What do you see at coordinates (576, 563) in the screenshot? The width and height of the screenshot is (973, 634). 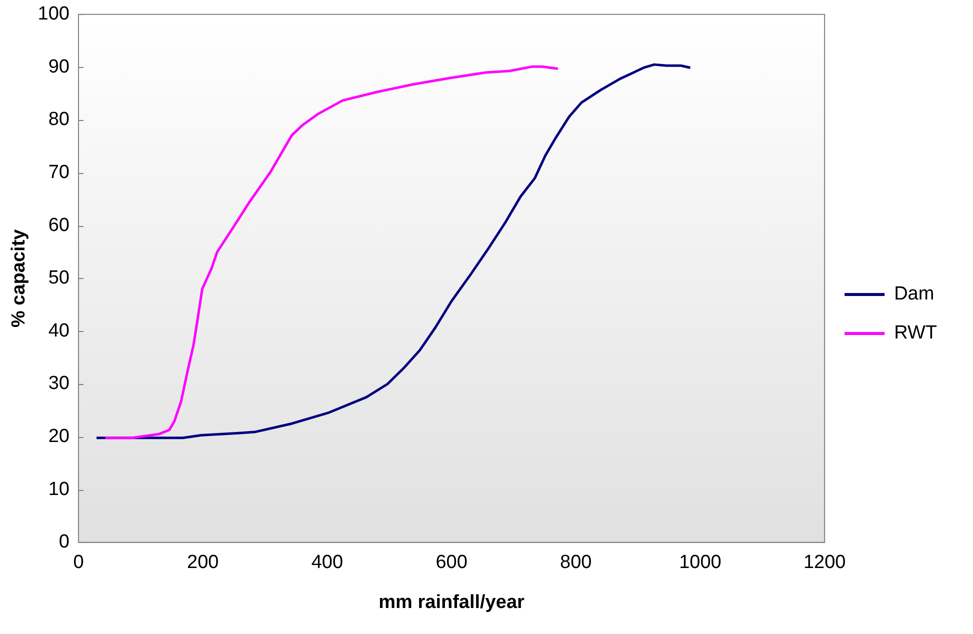 I see `x-tick-label: 800` at bounding box center [576, 563].